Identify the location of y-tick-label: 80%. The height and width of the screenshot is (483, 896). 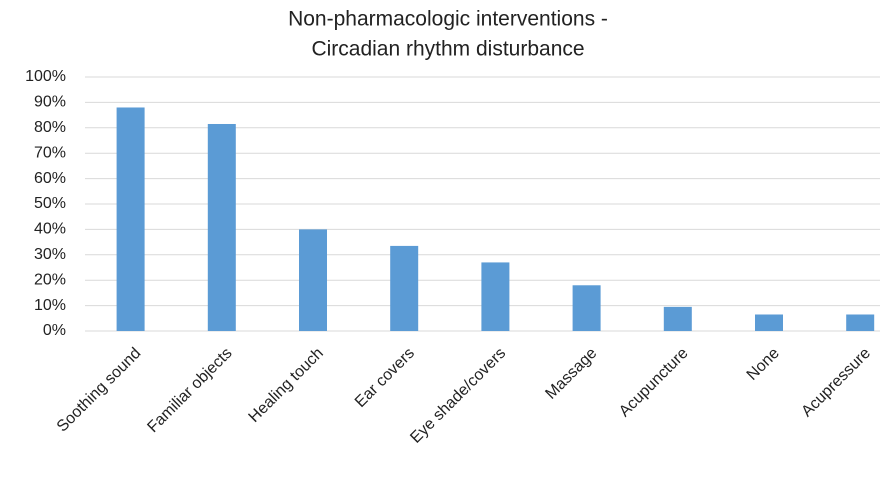
(50, 127).